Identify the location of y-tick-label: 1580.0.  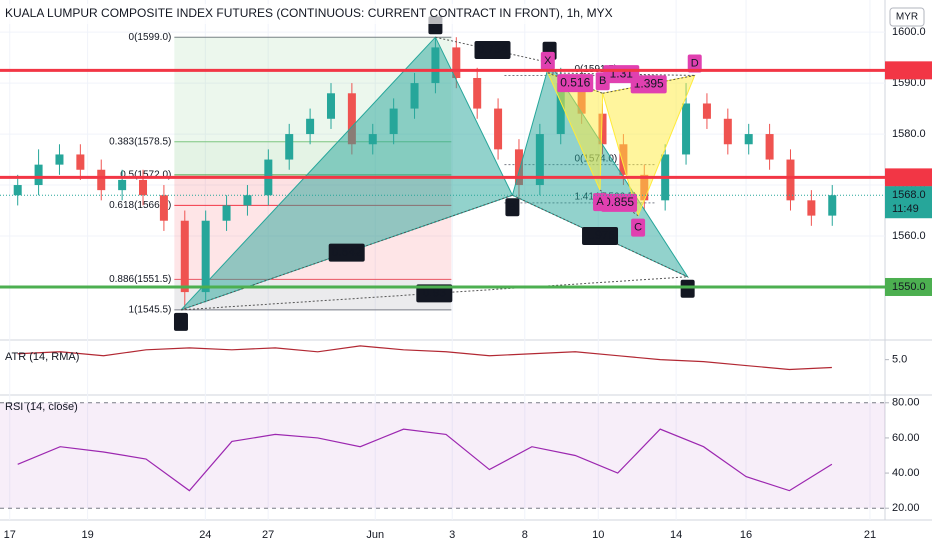
(909, 134).